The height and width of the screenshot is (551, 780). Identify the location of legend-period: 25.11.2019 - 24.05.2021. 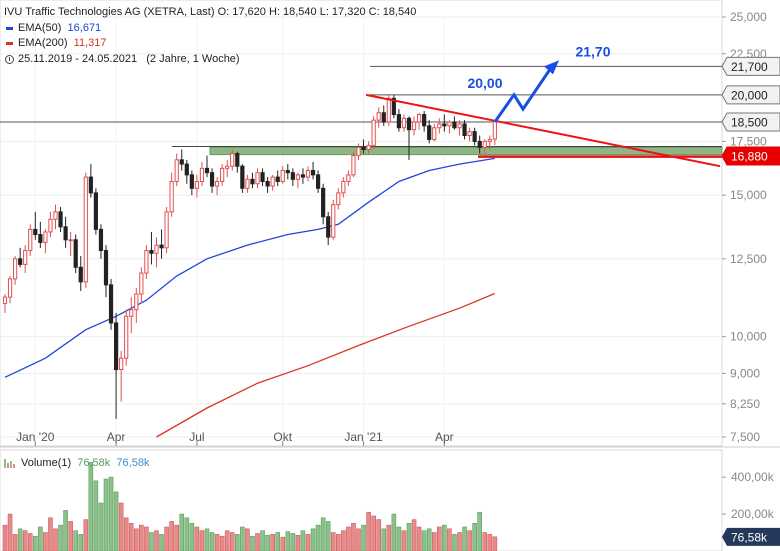
(78, 58).